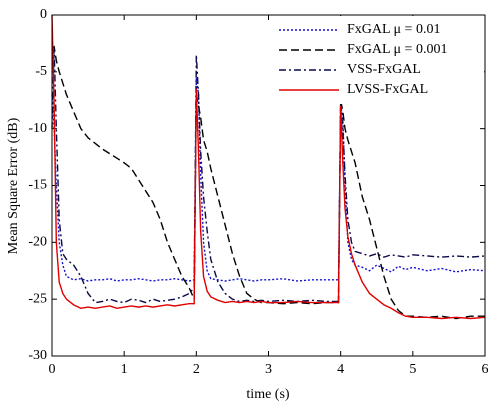 The image size is (500, 408). I want to click on legend-label: VSS-FxGAL, so click(384, 69).